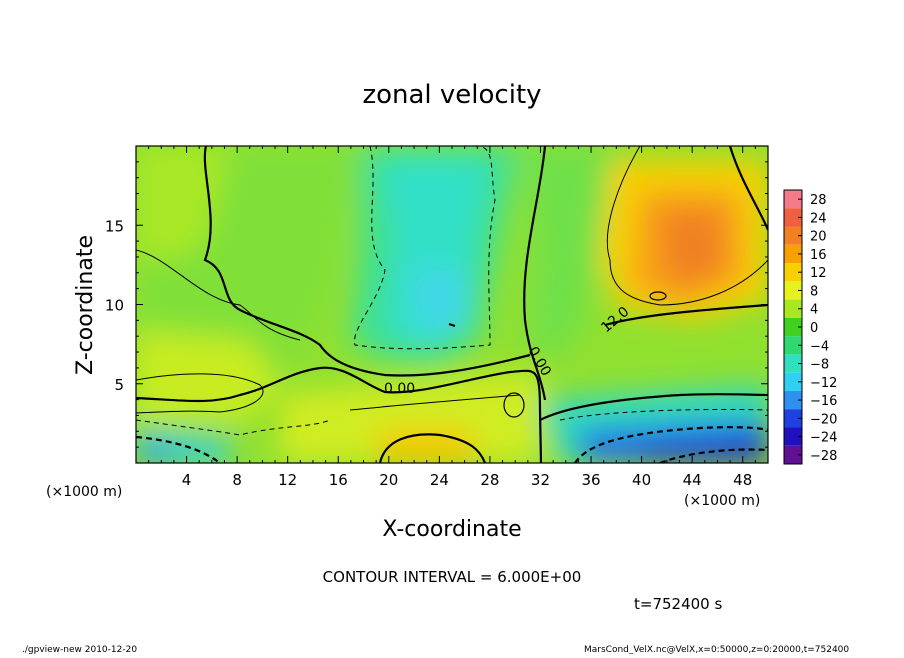 The width and height of the screenshot is (904, 658). Describe the element at coordinates (671, 444) in the screenshot. I see `contour-neg12-right` at that location.